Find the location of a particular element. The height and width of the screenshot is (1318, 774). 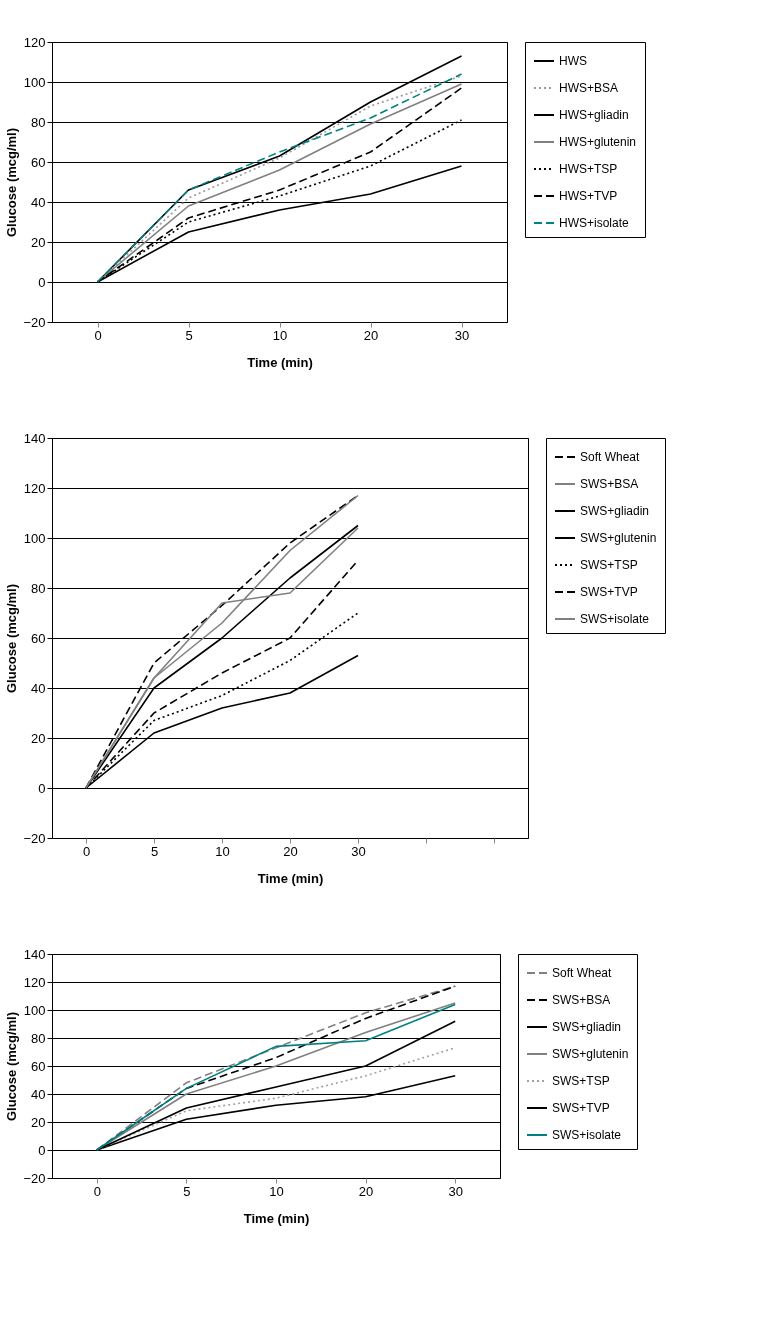

legend-label: HWS is located at coordinates (573, 61).